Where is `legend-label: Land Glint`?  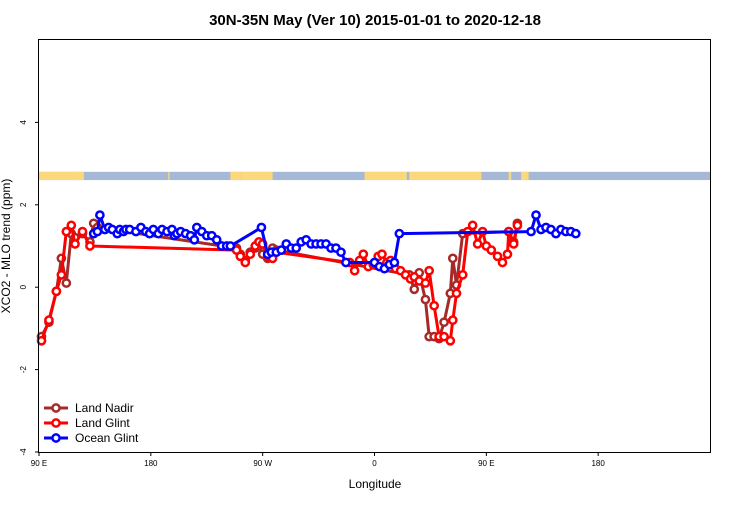
legend-label: Land Glint is located at coordinates (102, 423).